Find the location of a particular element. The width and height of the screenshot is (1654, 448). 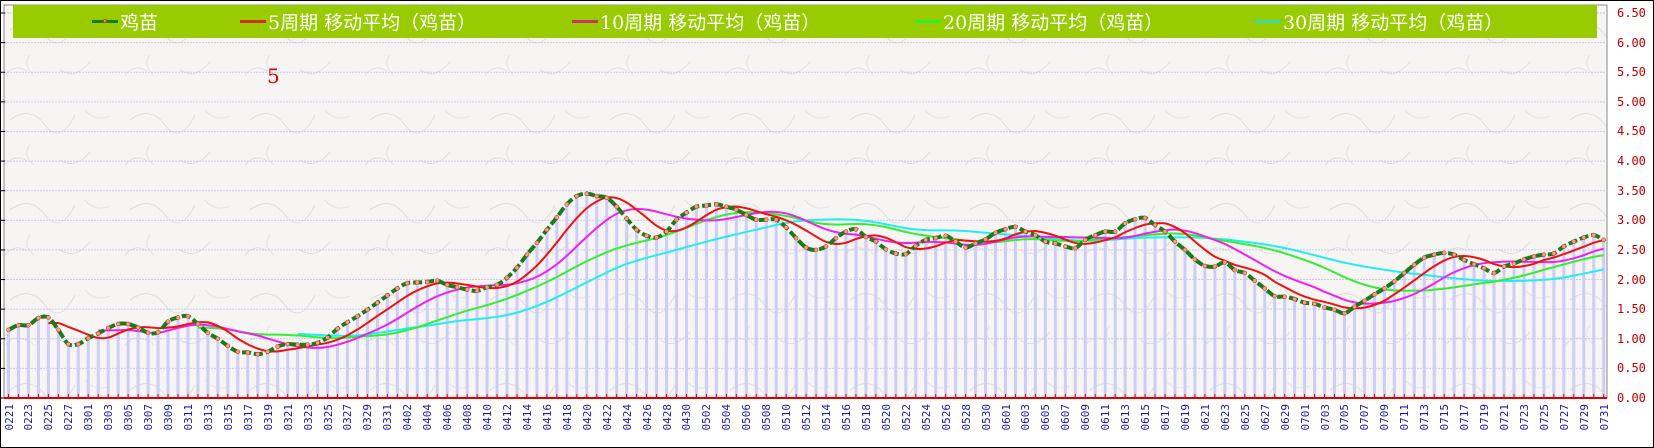

y-tick-label: 6.00 is located at coordinates (1631, 42).